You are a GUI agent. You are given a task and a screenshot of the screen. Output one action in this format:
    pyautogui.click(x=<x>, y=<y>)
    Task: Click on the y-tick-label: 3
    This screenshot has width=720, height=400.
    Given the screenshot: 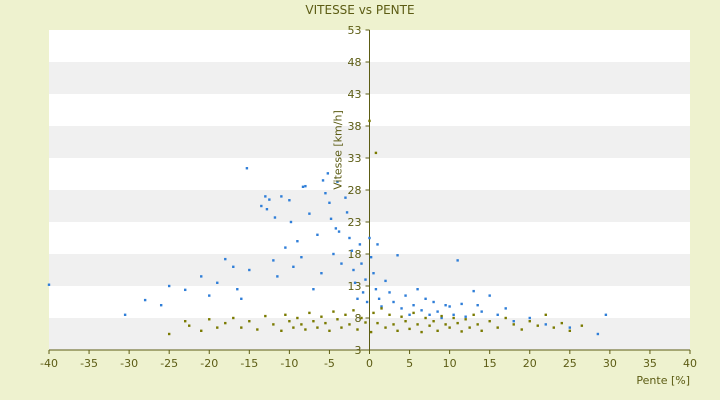 What is the action you would take?
    pyautogui.click(x=358, y=350)
    